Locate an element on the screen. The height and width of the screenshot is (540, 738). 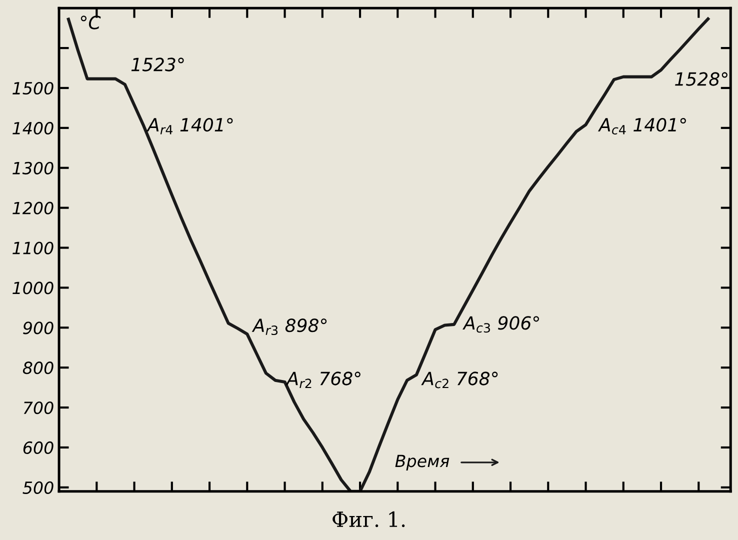
y-axis-title: °C is located at coordinates (90, 23).